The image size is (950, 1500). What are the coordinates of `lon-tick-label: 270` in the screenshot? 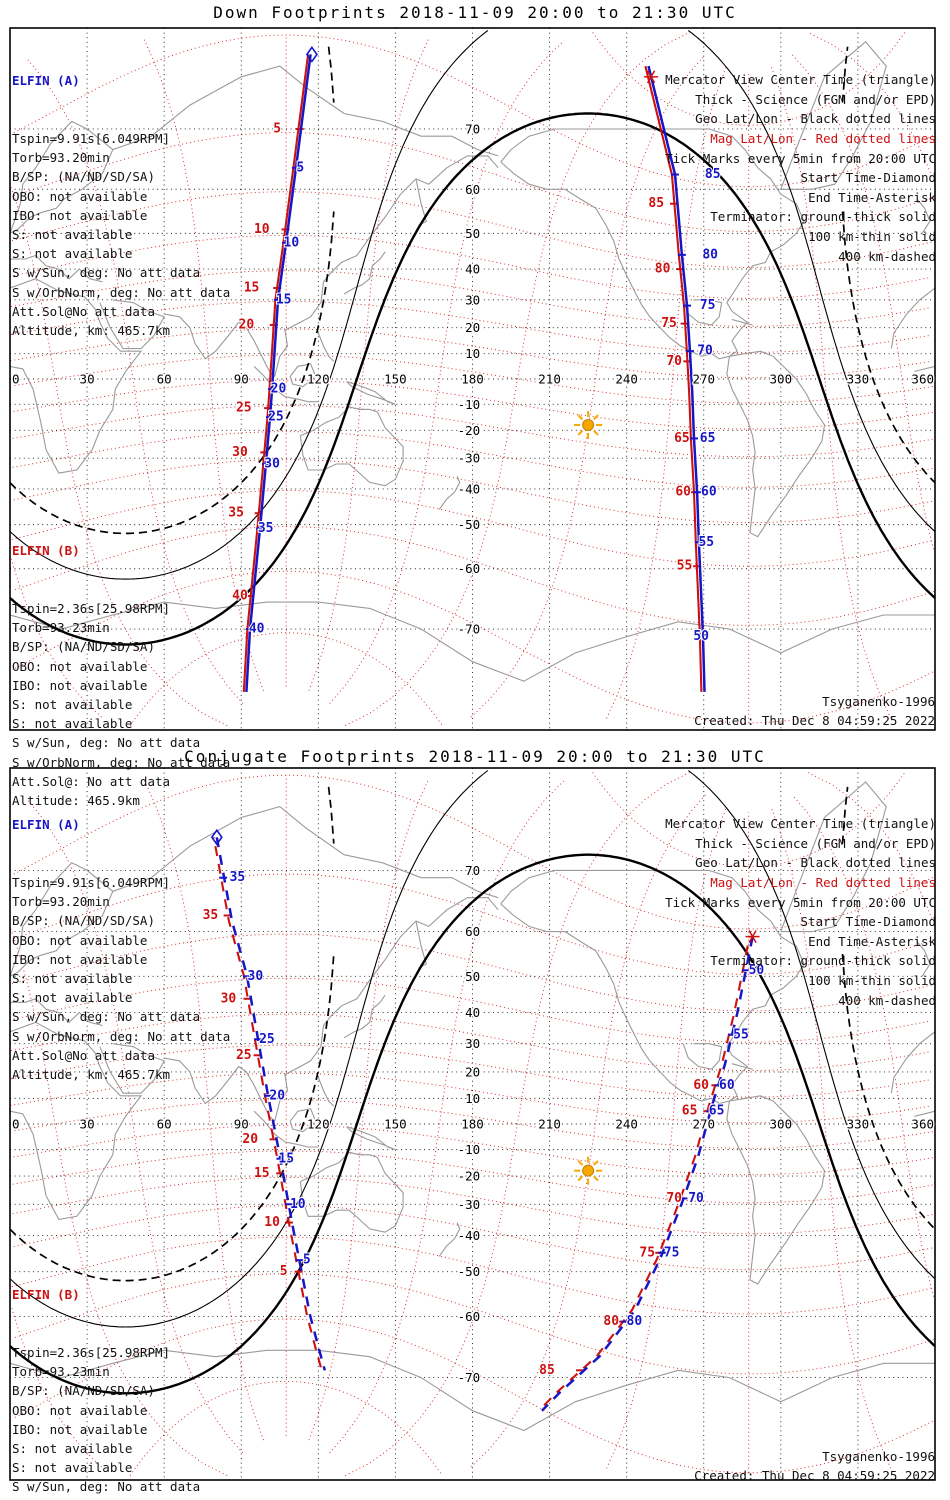 It's located at (703, 379).